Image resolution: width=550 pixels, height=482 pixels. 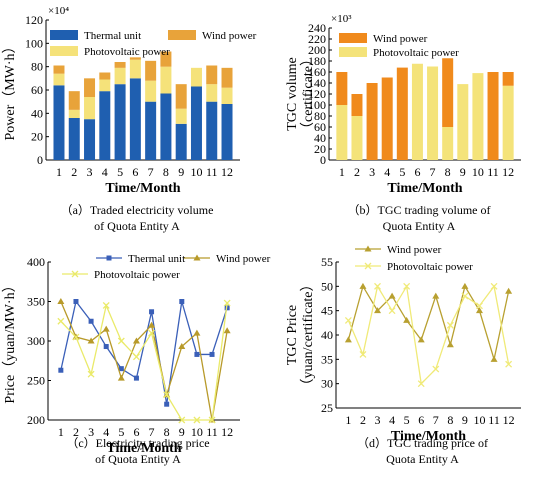 I want to click on y-tick-label: 0, so click(x=323, y=160).